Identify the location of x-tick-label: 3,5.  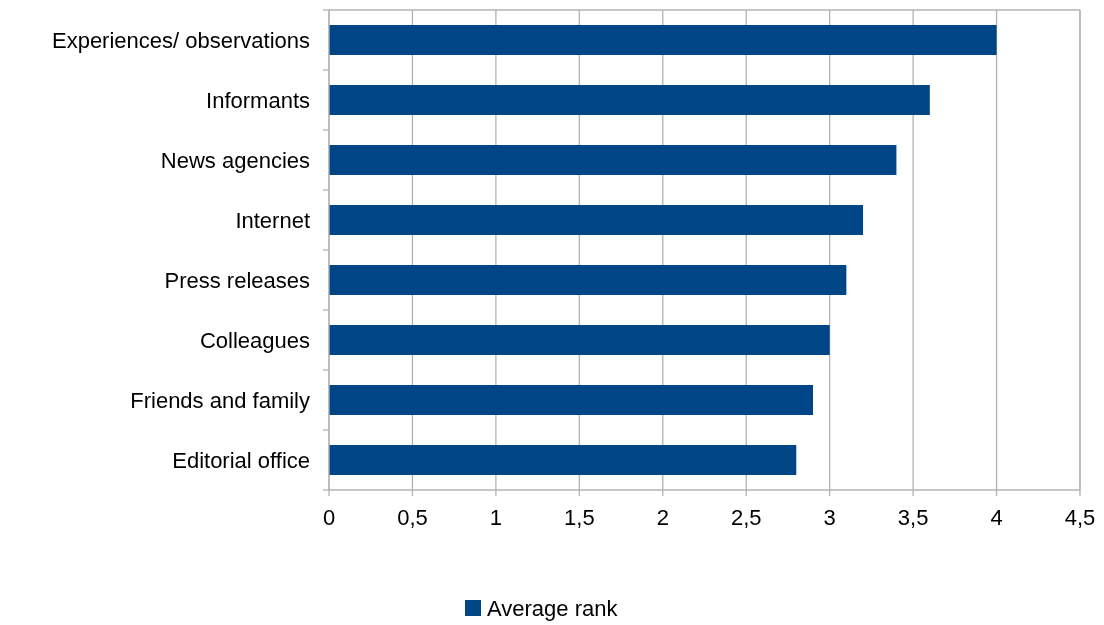
(913, 517).